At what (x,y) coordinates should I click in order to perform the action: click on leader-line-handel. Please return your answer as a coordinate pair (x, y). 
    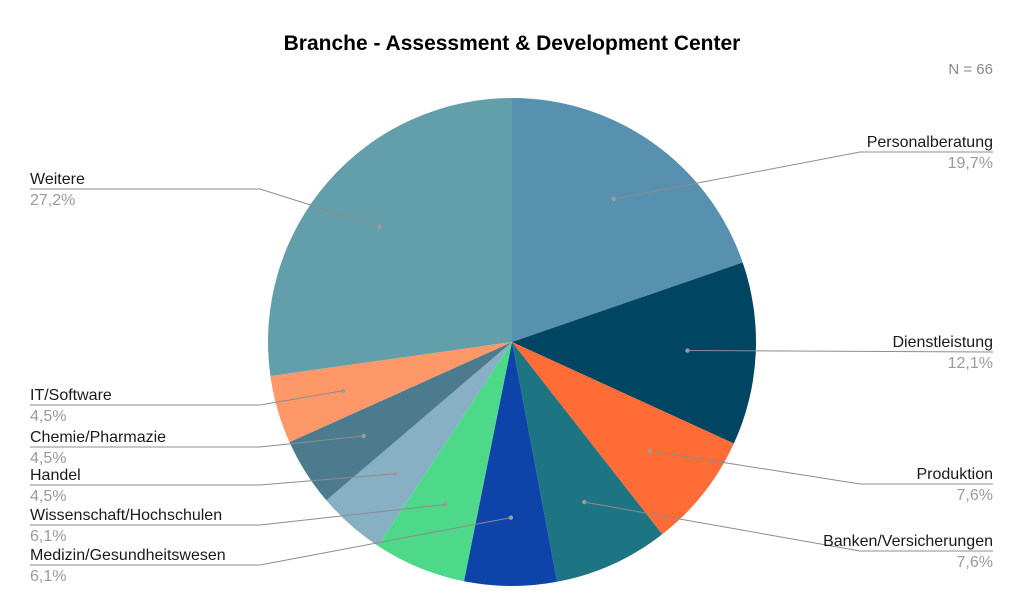
    Looking at the image, I should click on (213, 479).